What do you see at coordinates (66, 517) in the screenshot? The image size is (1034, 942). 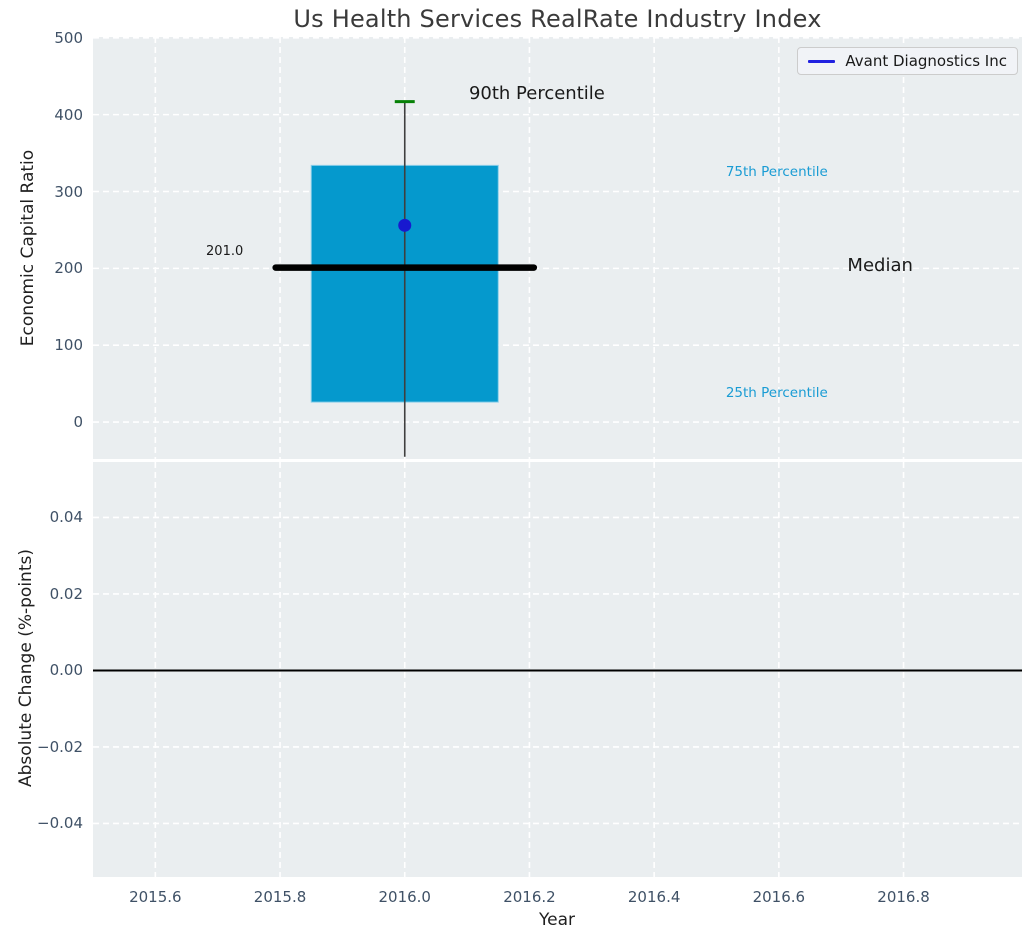 I see `tick-label: 0.04` at bounding box center [66, 517].